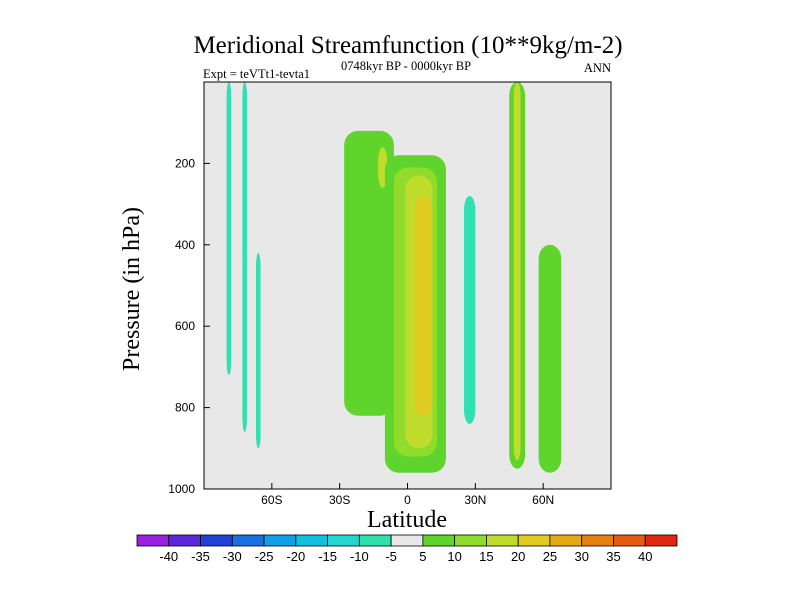 This screenshot has height=600, width=800. I want to click on colorbar-label: 40, so click(645, 556).